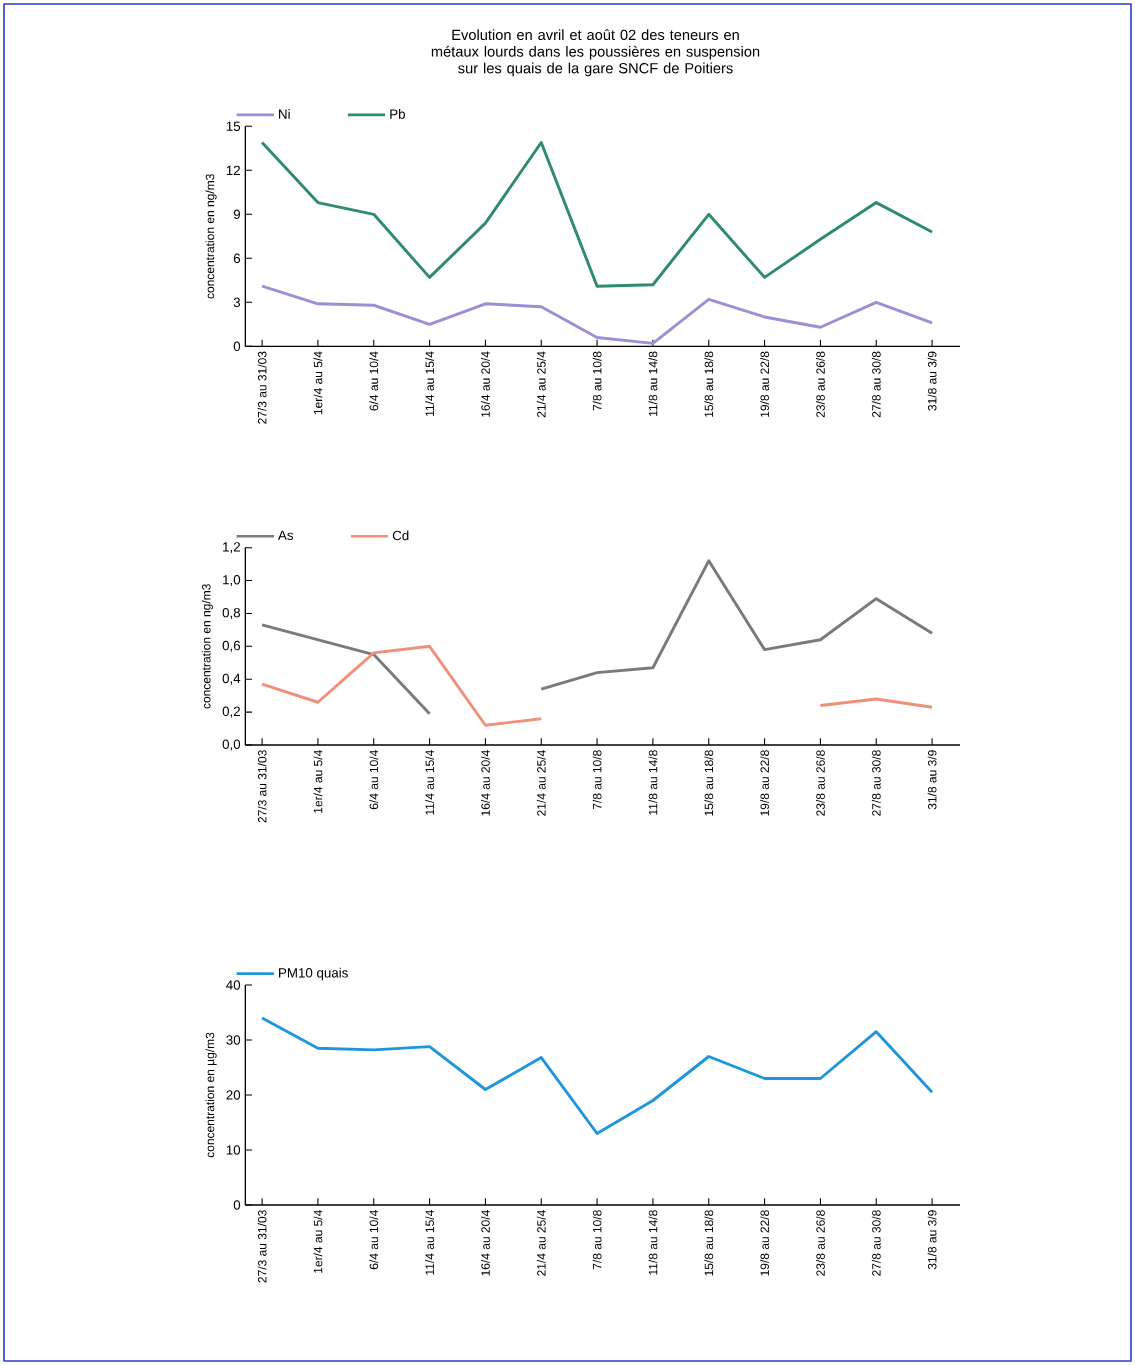 The image size is (1135, 1365). Describe the element at coordinates (397, 114) in the screenshot. I see `legend-label: Pb` at that location.